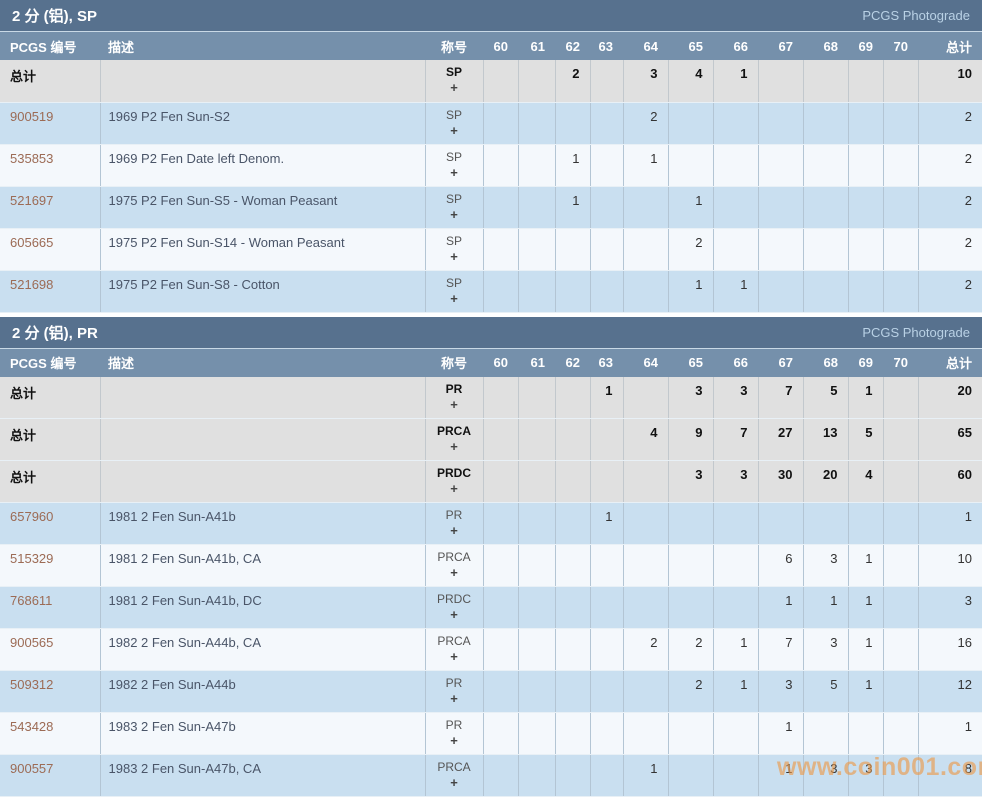  What do you see at coordinates (32, 242) in the screenshot?
I see `pcgs-number-link: 605665` at bounding box center [32, 242].